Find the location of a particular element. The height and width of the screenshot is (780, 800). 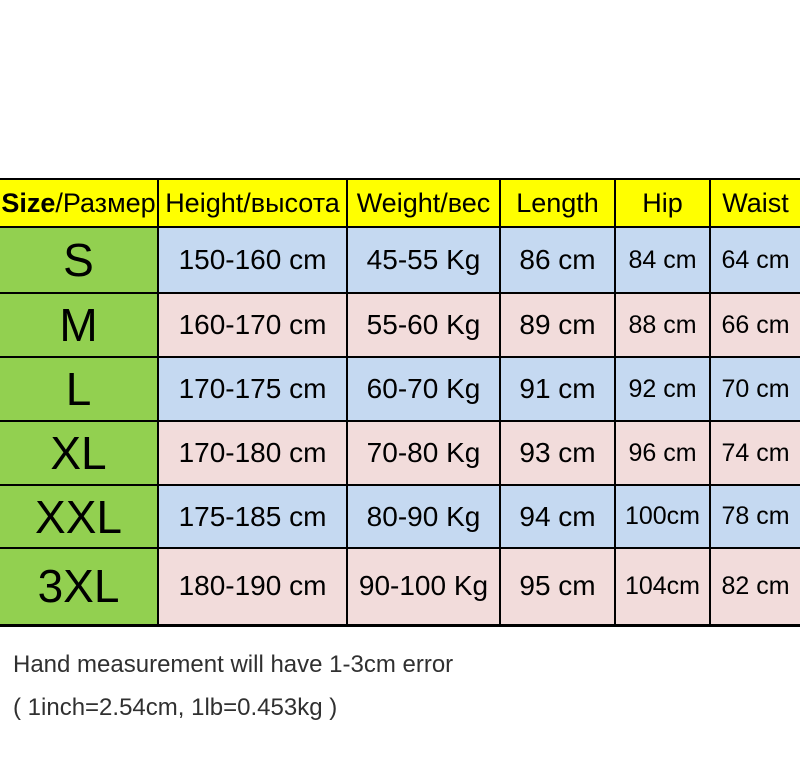

cell-height: 175-185 cm is located at coordinates (252, 516).